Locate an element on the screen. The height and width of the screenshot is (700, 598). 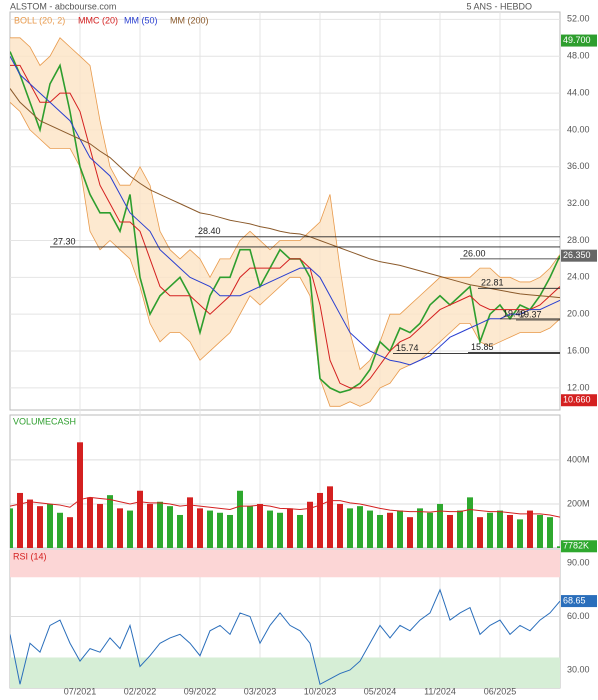
y-tick-label: 28.00 is located at coordinates (578, 240).